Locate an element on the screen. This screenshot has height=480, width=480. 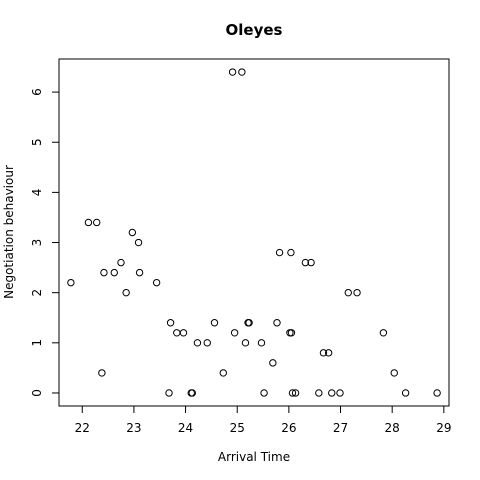
x-tick-label: 28 is located at coordinates (392, 428).